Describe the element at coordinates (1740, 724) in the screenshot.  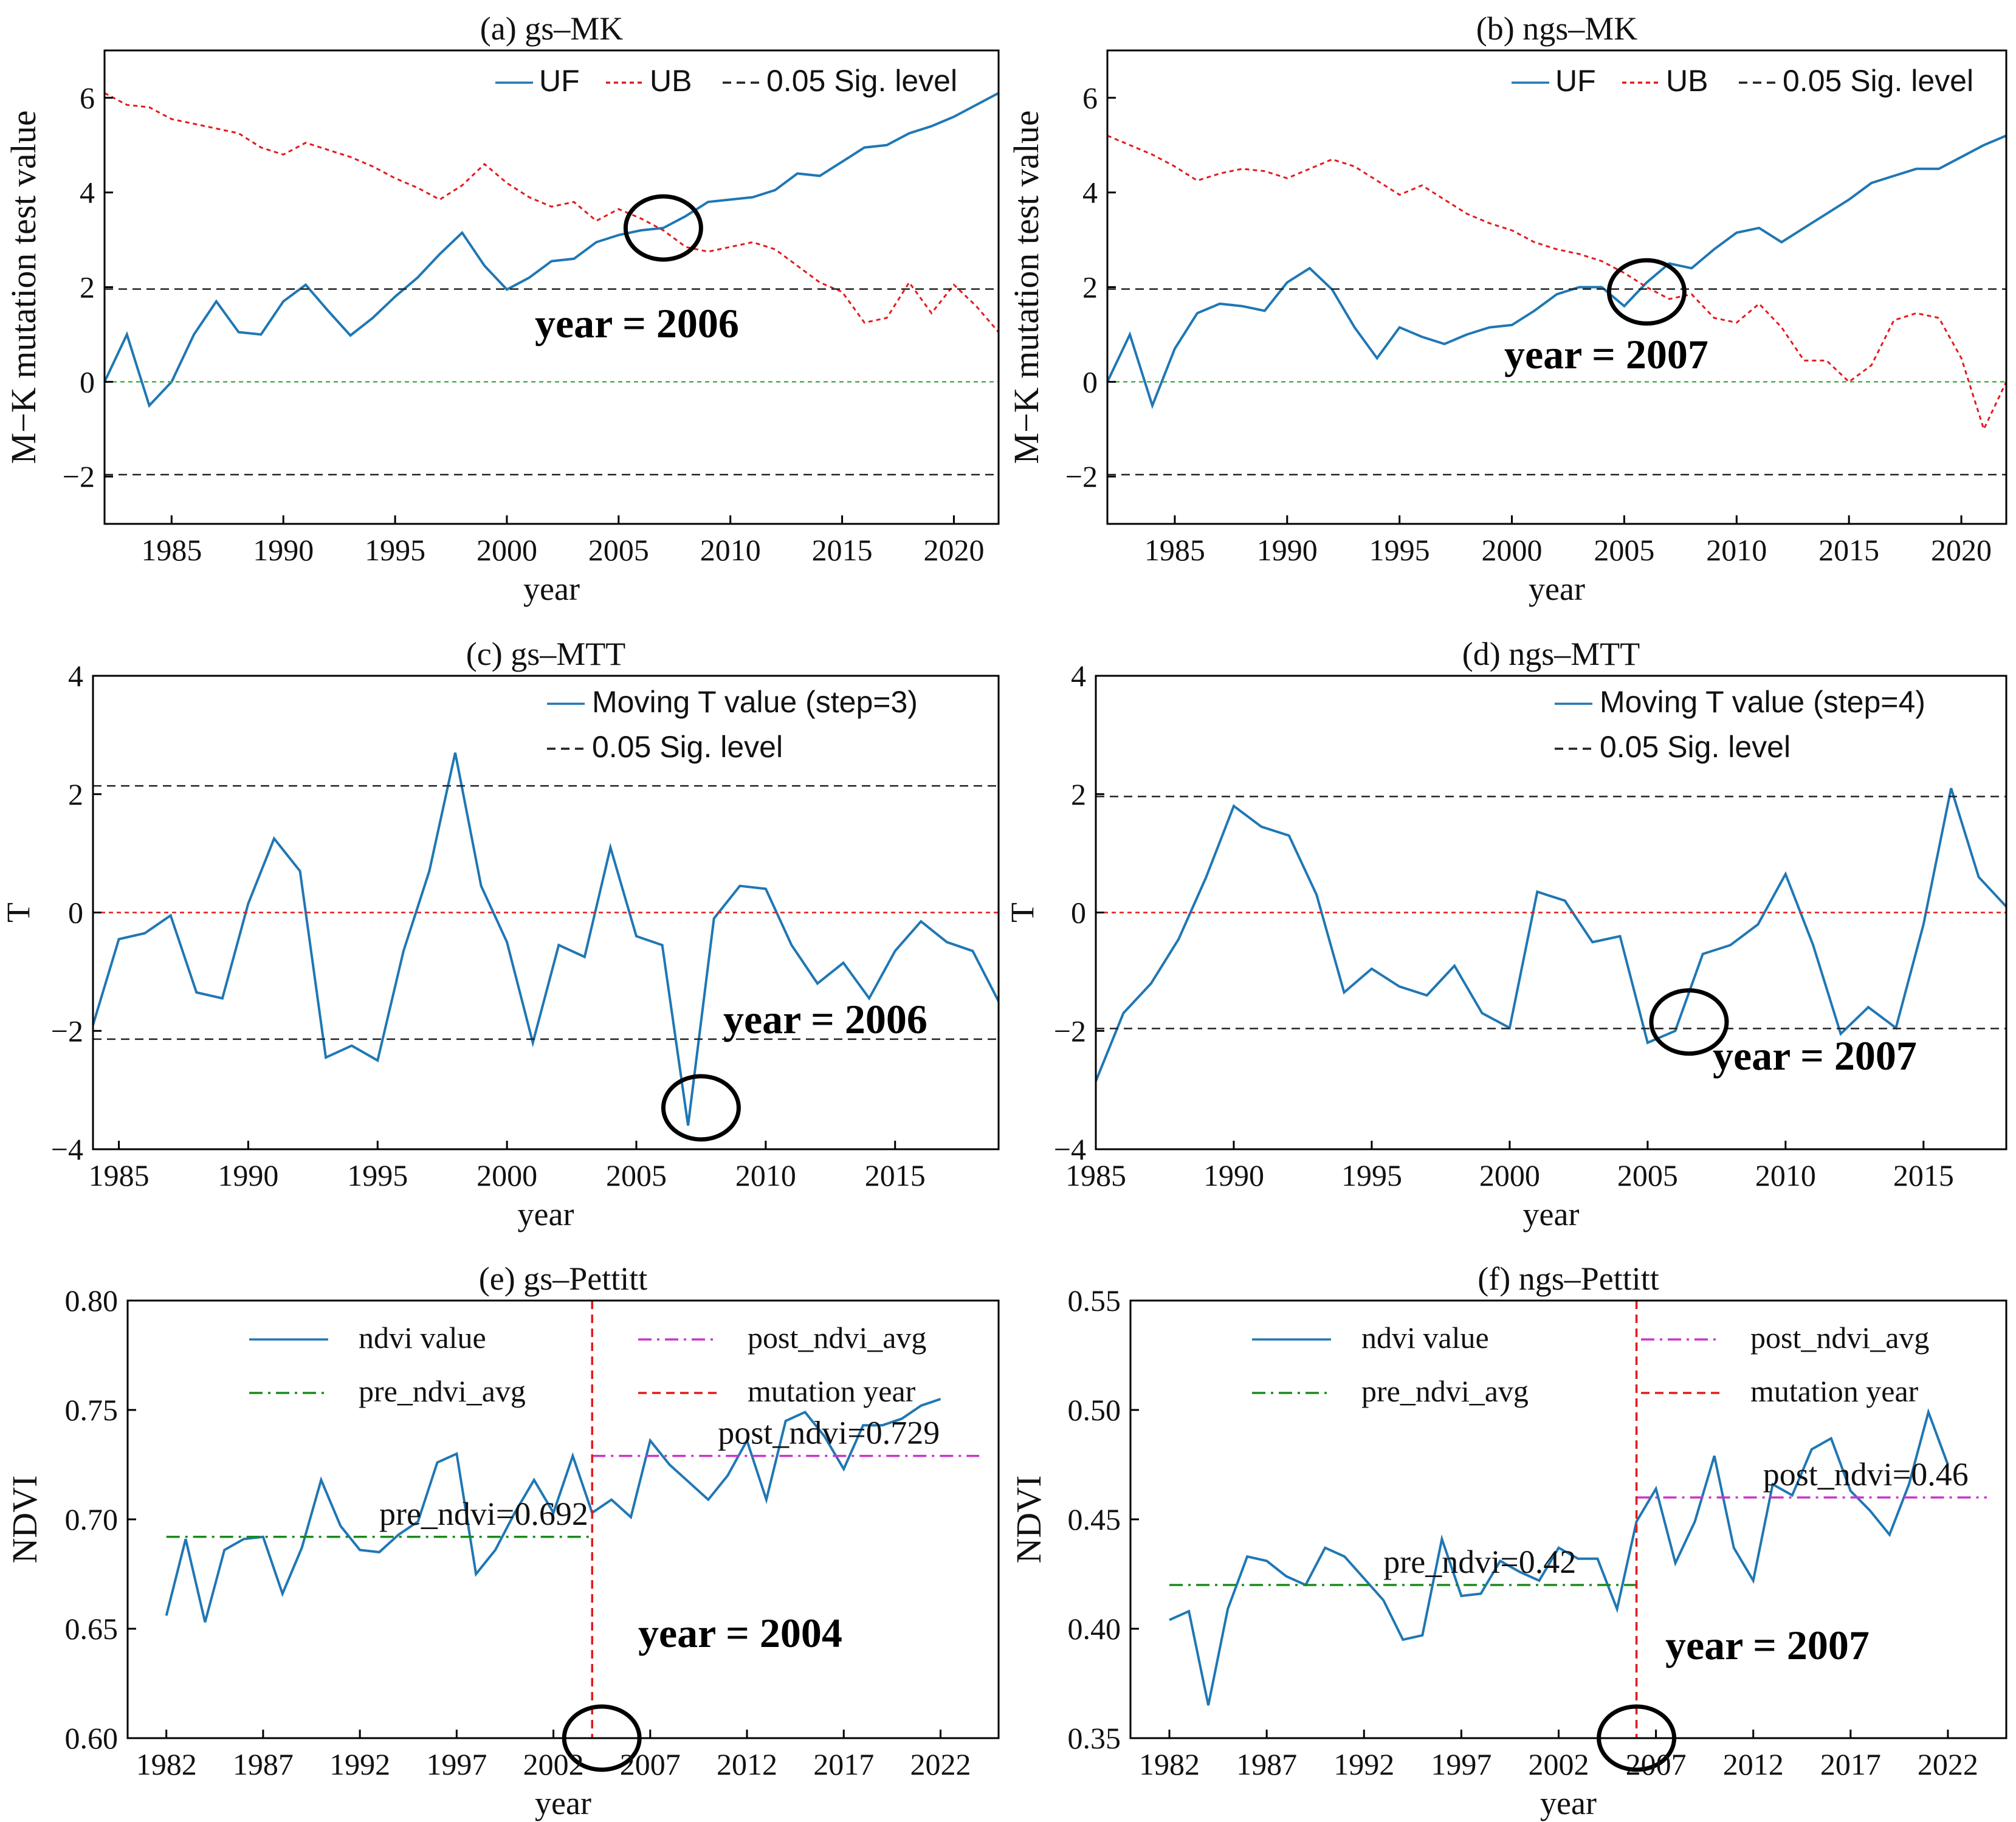
I see `legend: Moving T value (step=4) 0.05 Sig. level` at that location.